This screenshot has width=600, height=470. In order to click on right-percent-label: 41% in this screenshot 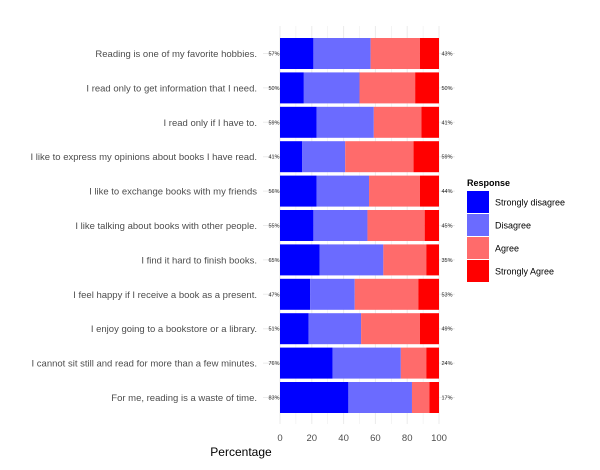, I will do `click(446, 123)`.